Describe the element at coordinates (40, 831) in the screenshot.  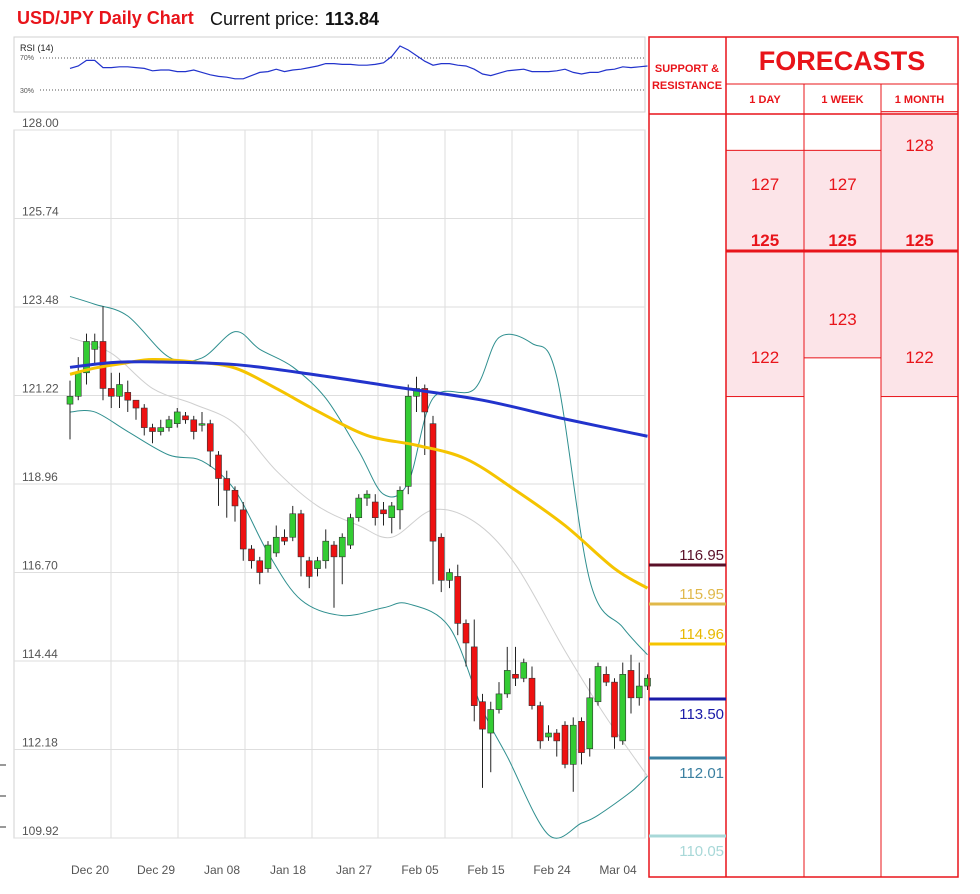
I see `y-tick-label: 109.92` at that location.